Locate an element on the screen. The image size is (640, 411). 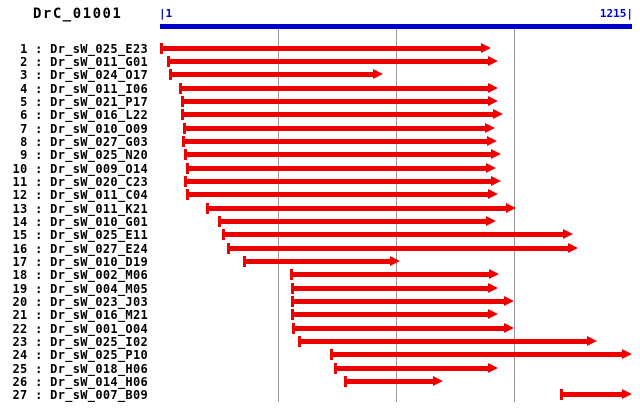
read-number: 15 is located at coordinates (20, 235).